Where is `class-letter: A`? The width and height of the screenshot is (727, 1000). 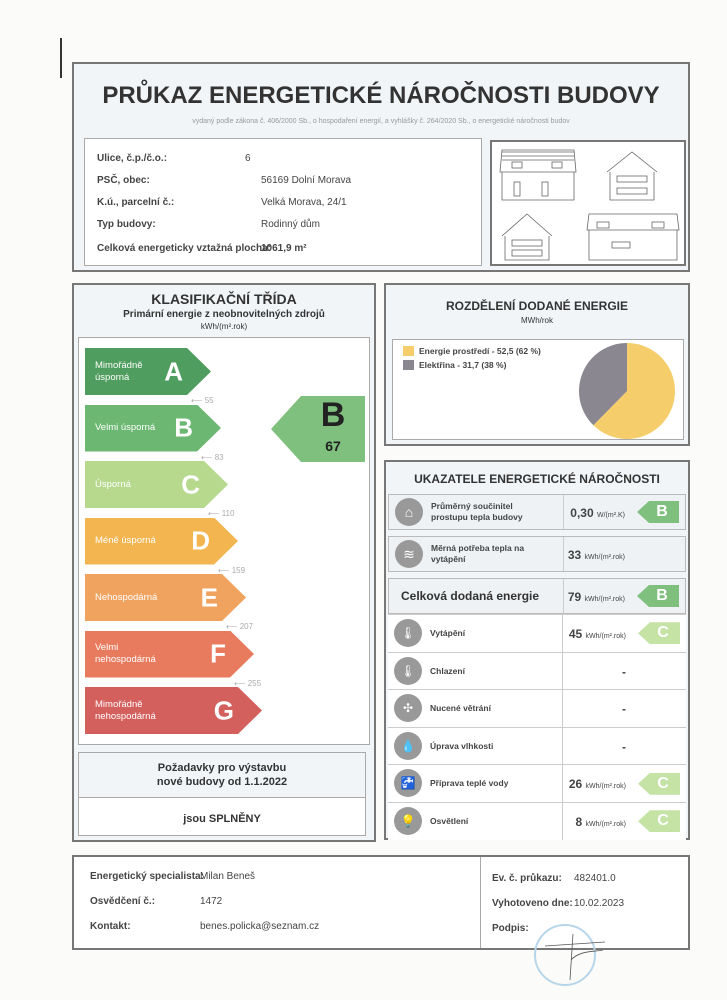
class-letter: A is located at coordinates (173, 371).